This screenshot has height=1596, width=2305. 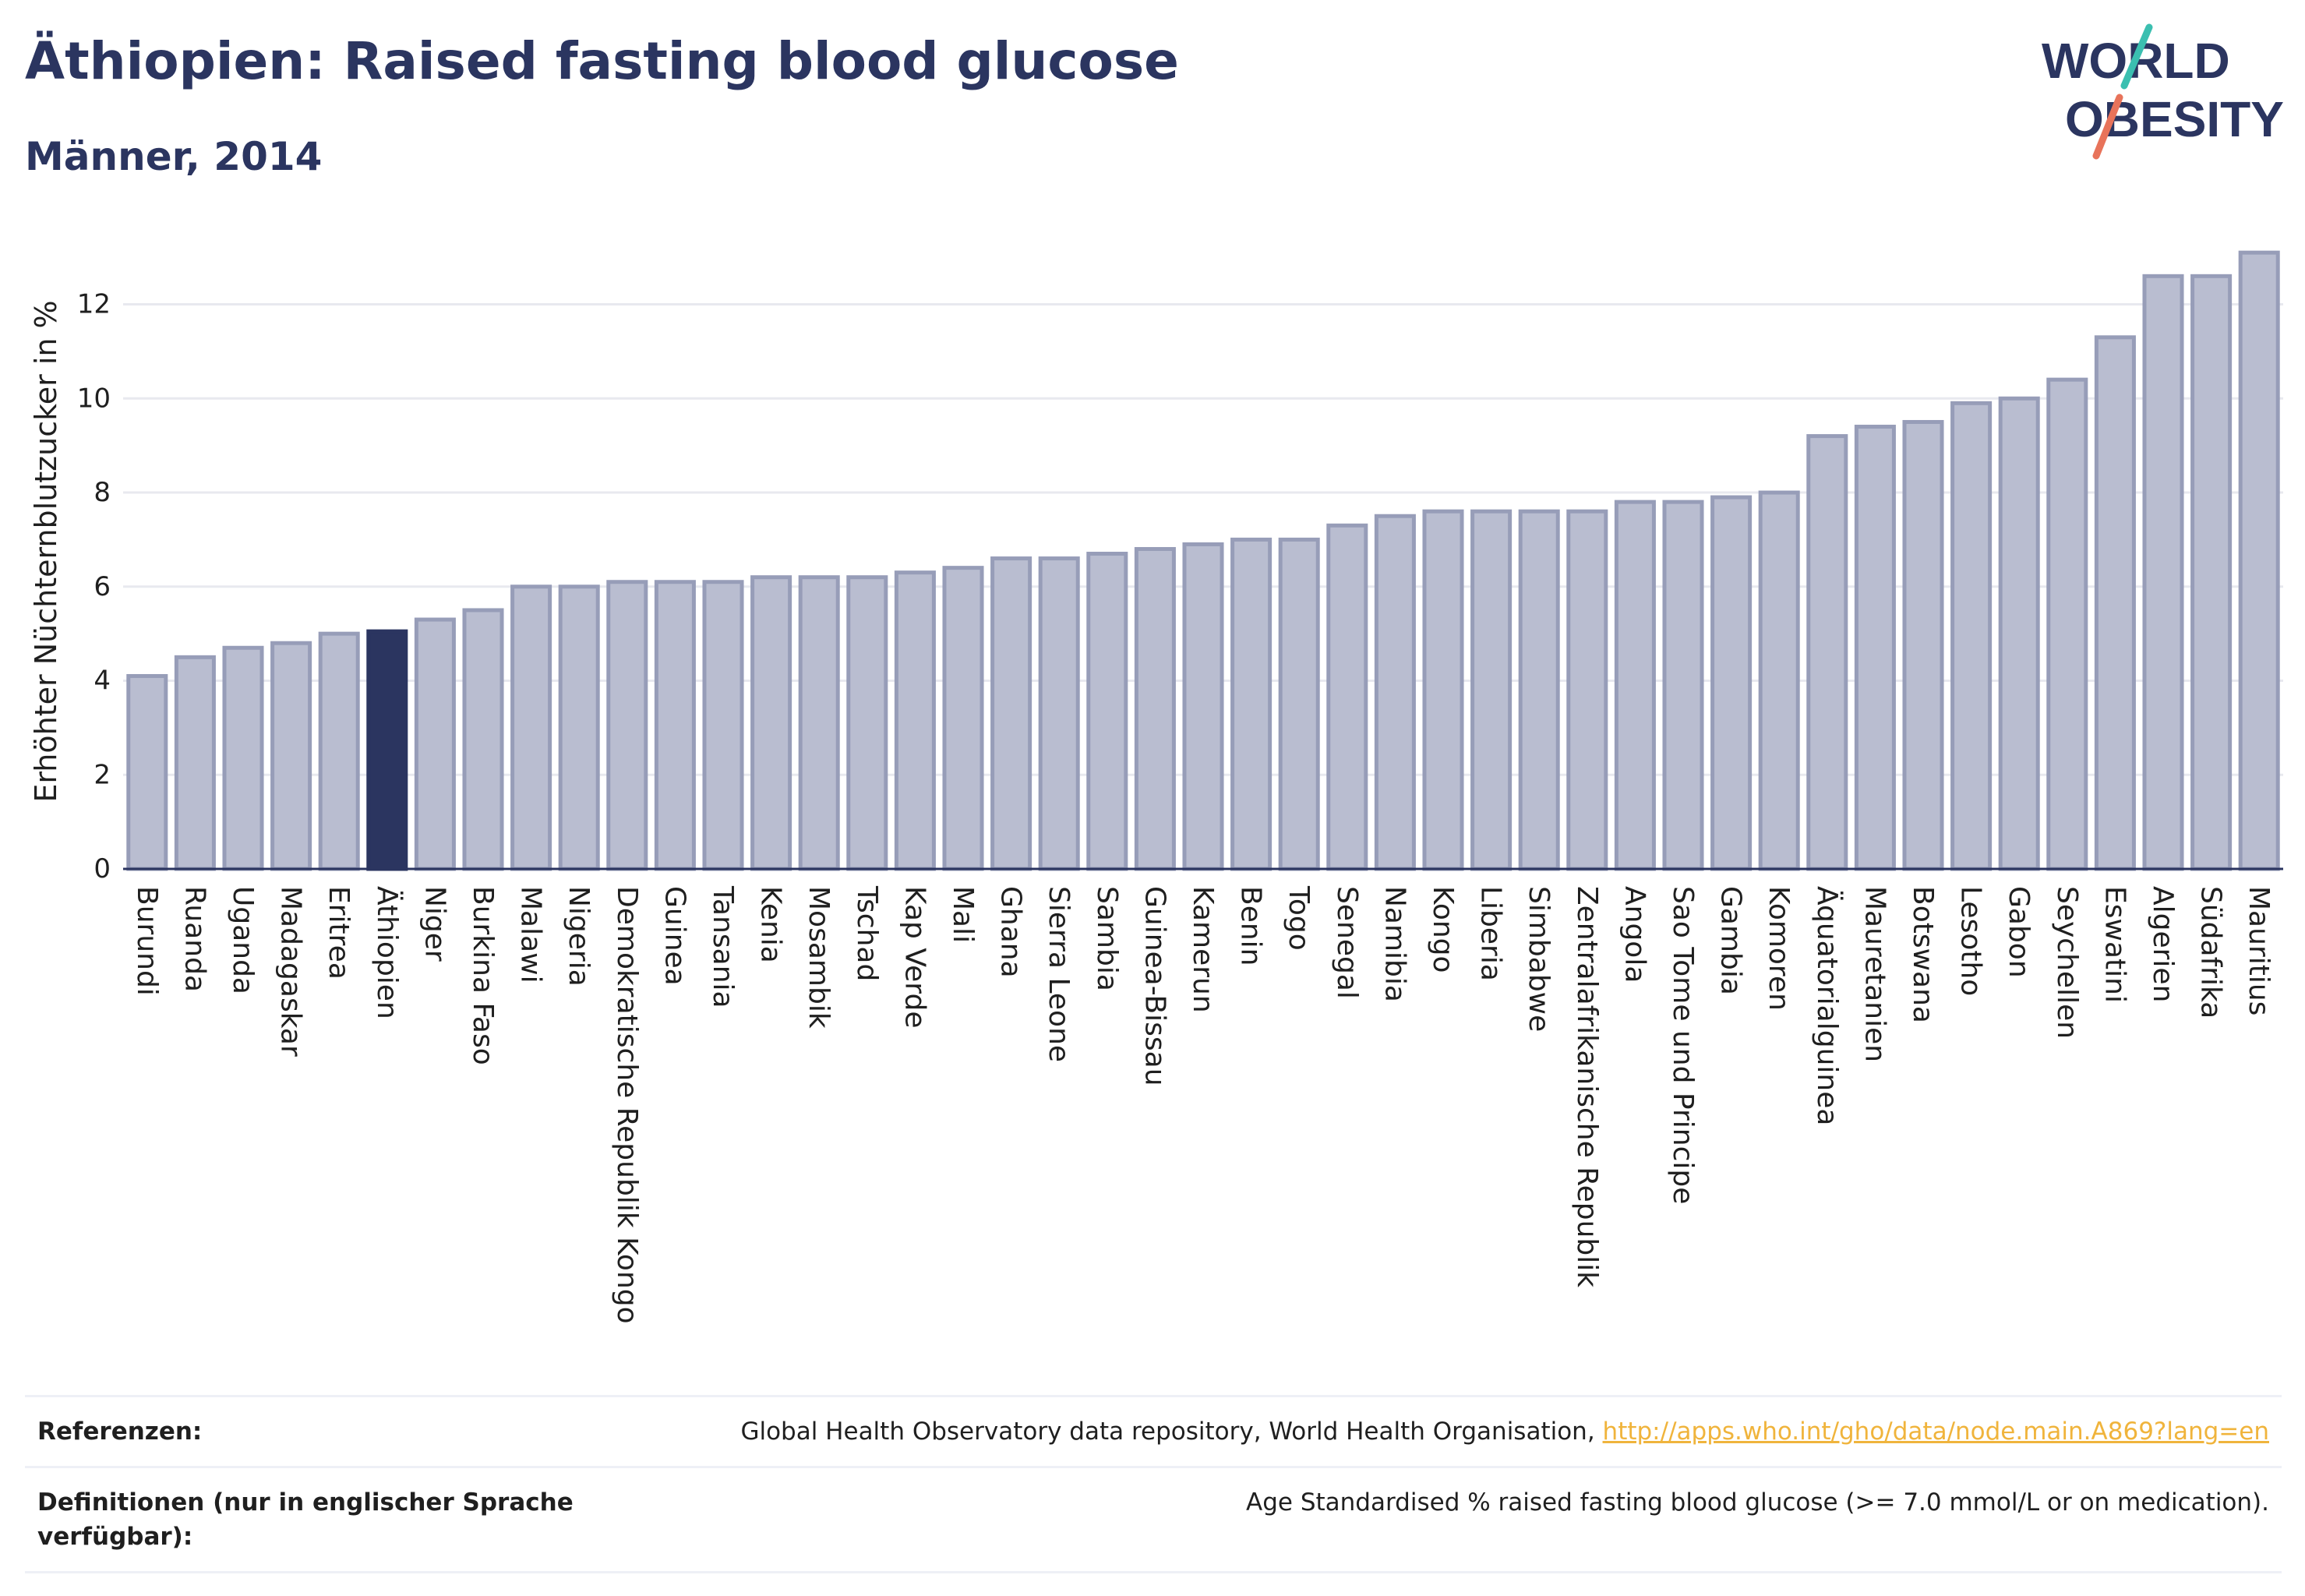 I want to click on x-tick-label: Ruanda, so click(x=194, y=939).